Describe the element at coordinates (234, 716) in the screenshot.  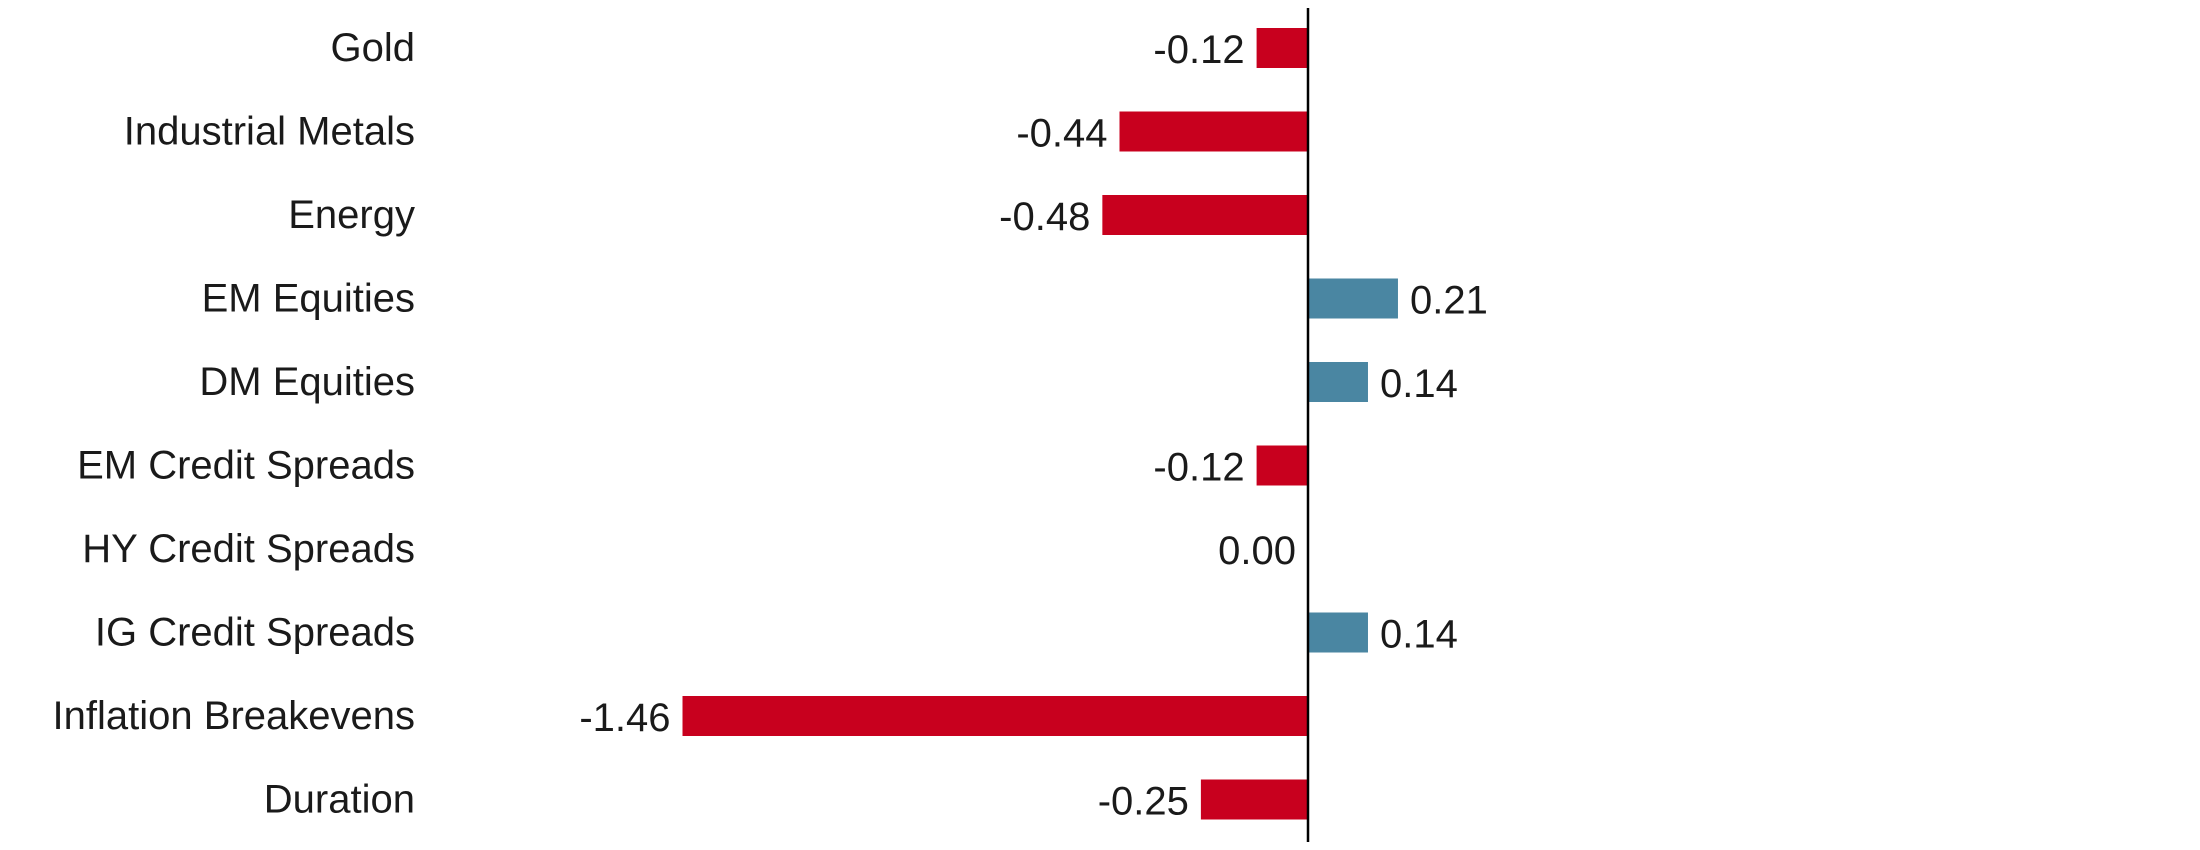
I see `category-label-inflation-breakevens: Inflation Breakevens` at that location.